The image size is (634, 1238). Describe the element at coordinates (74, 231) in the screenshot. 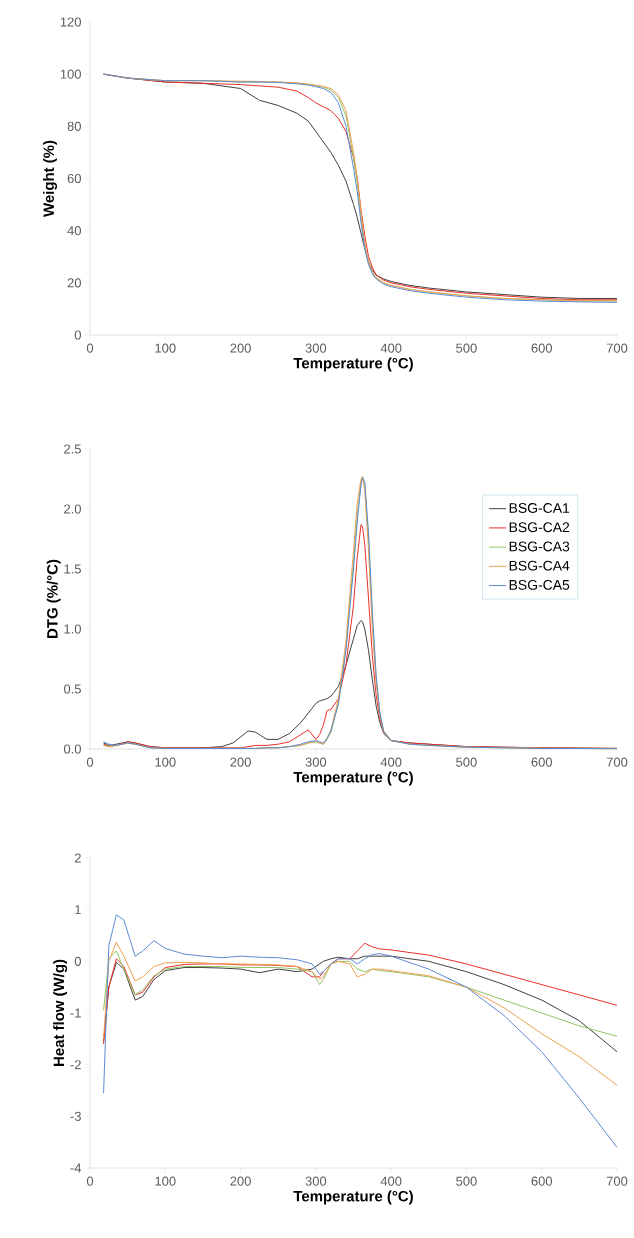

I see `y-tick-label: 40` at that location.